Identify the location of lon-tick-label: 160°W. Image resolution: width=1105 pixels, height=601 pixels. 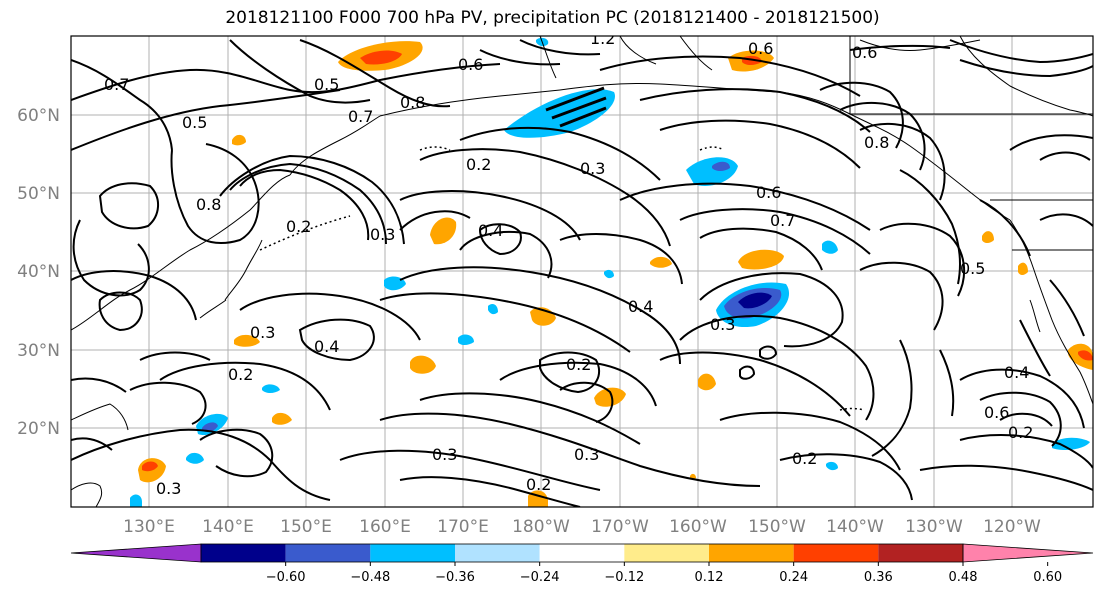
(698, 527).